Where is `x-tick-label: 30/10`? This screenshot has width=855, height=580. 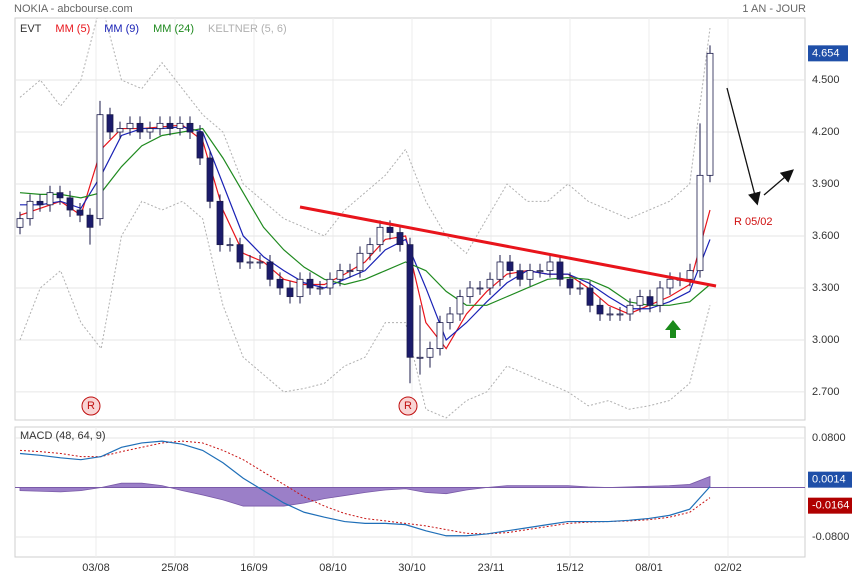
x-tick-label: 30/10 is located at coordinates (412, 568).